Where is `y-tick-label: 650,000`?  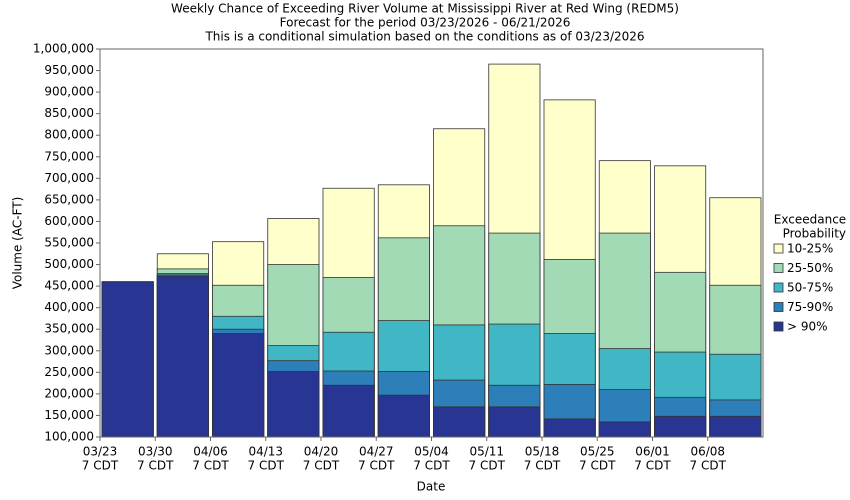
y-tick-label: 650,000 is located at coordinates (69, 199).